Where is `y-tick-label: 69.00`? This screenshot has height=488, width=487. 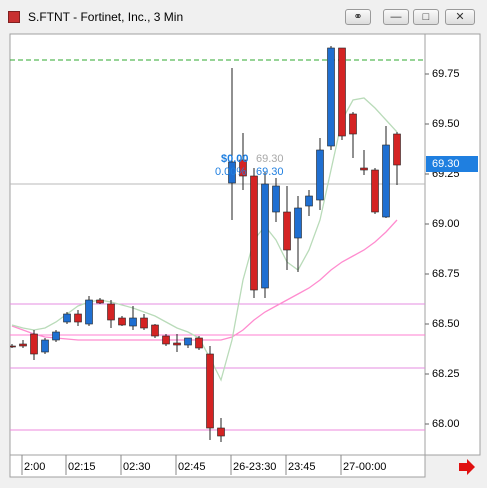
y-tick-label: 69.00 is located at coordinates (446, 224).